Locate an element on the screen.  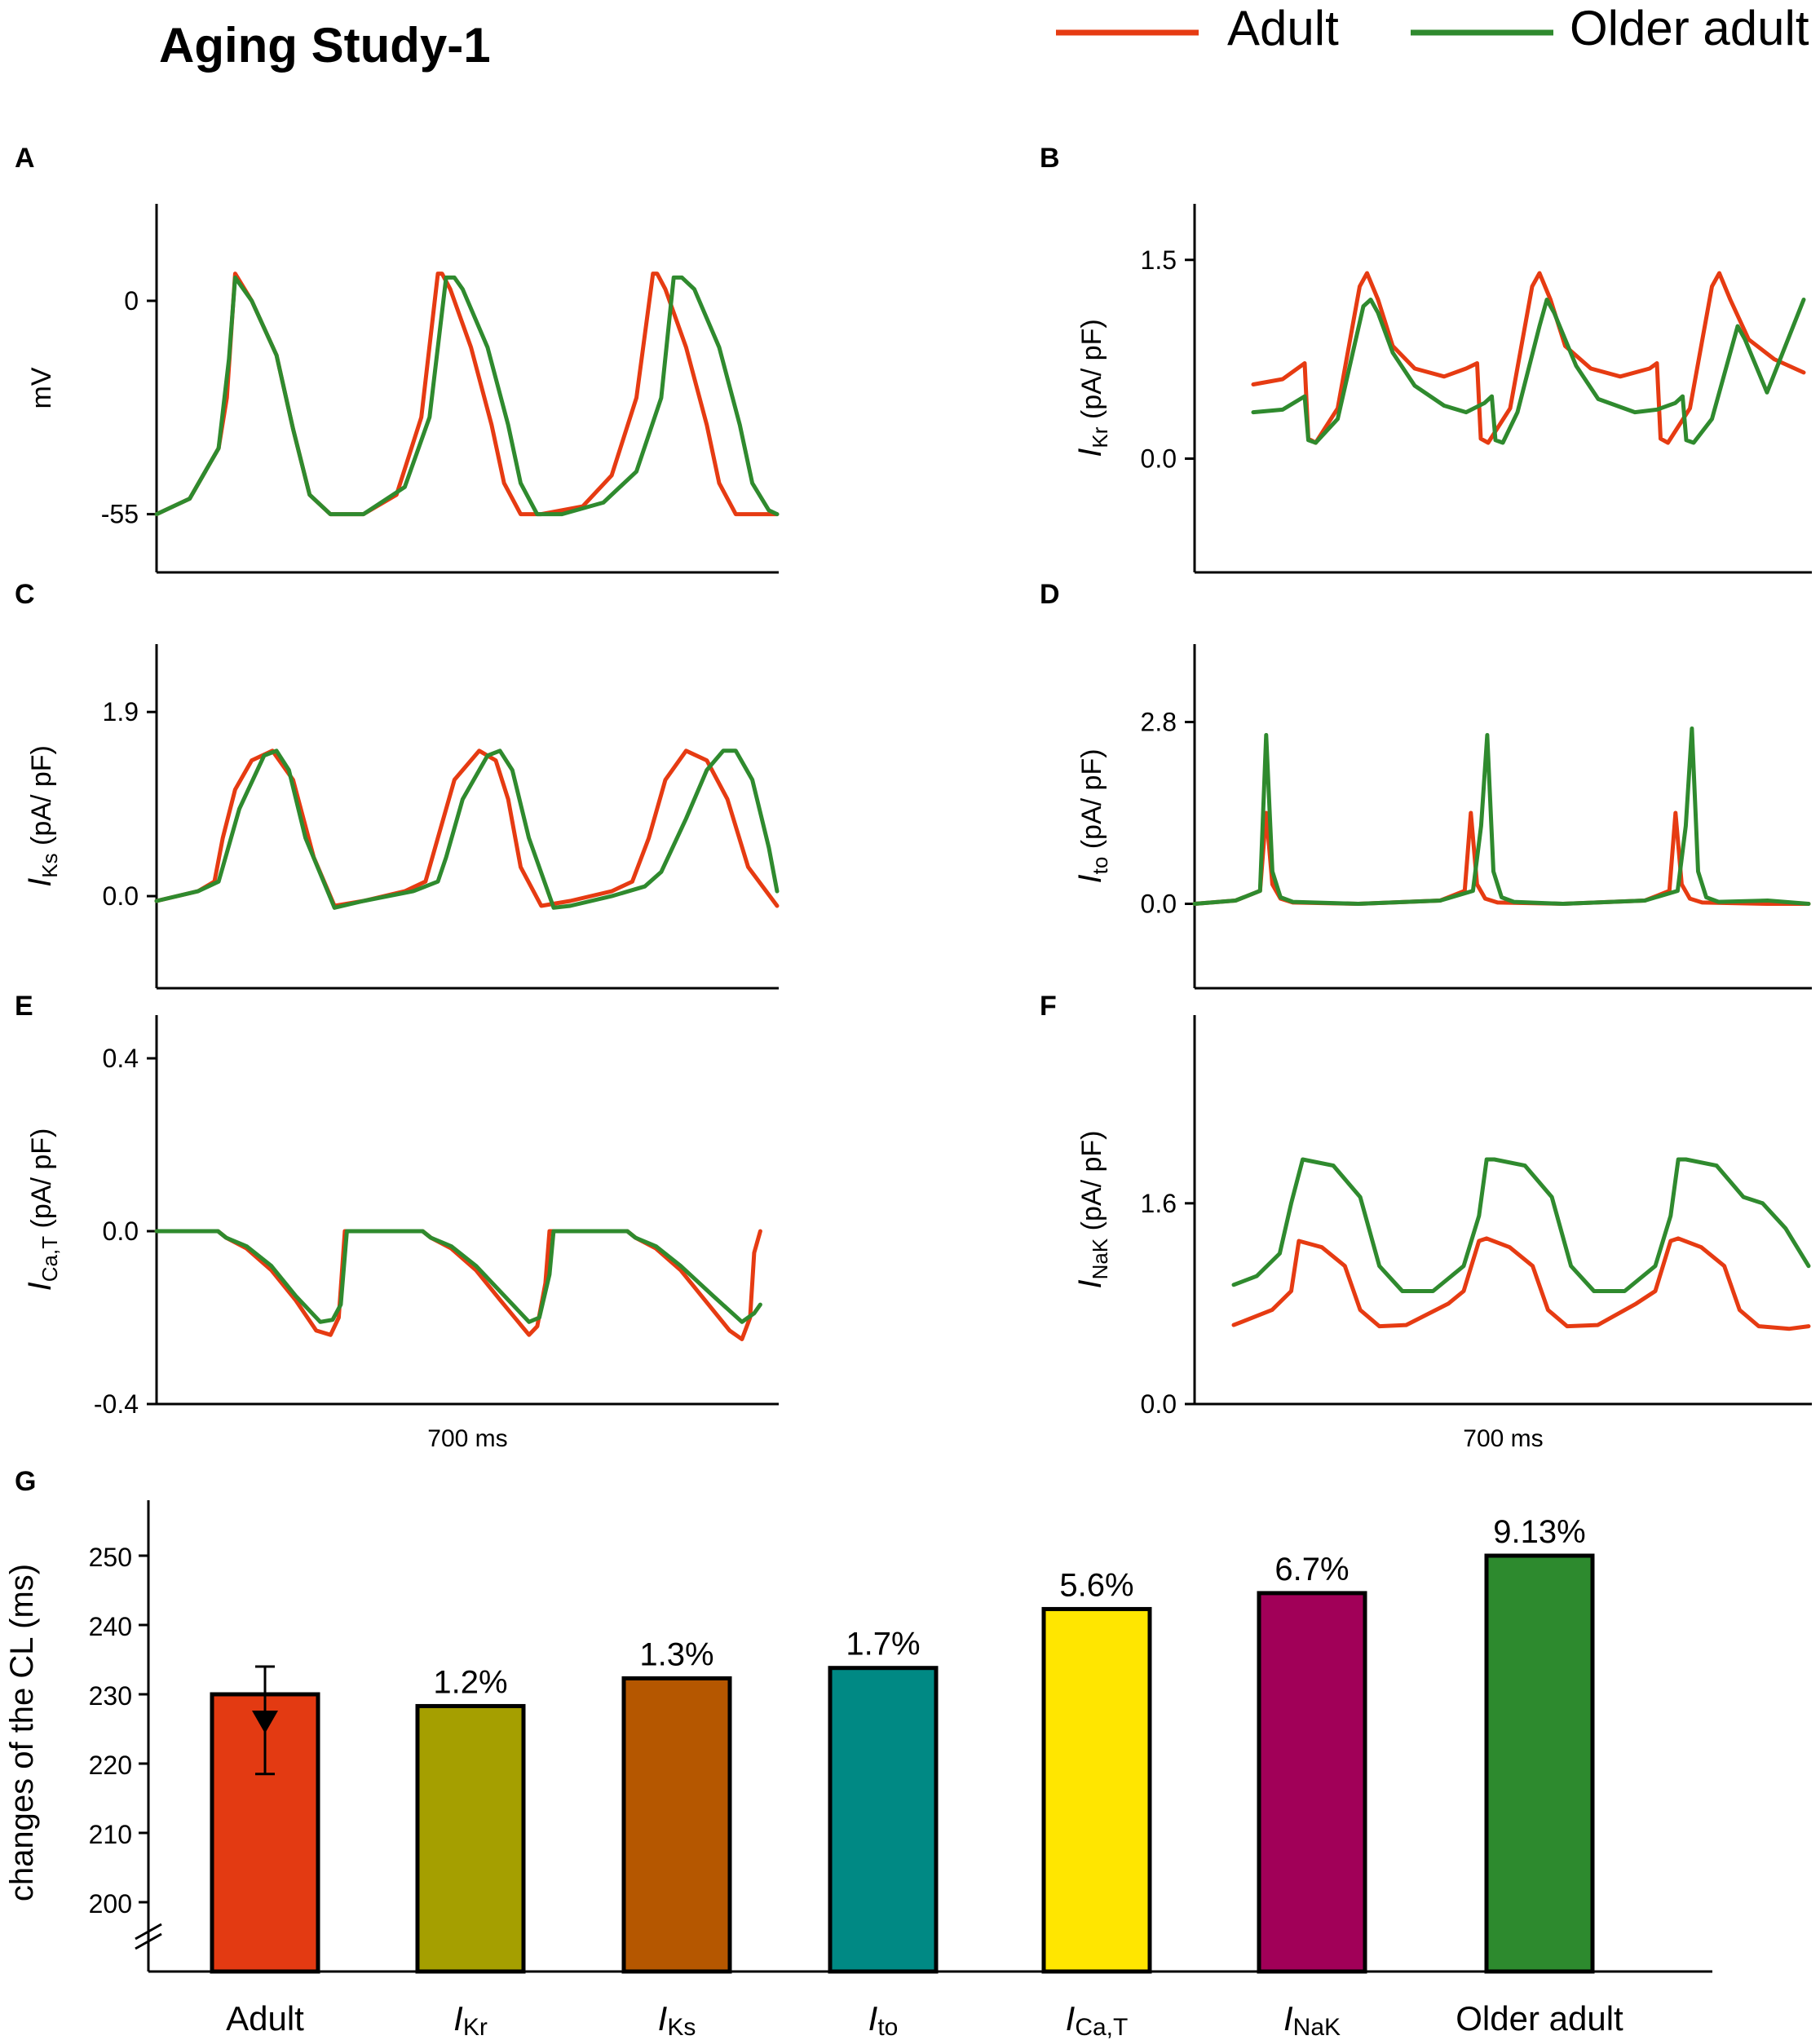
error-bar-arrow-marker is located at coordinates (265, 1722).